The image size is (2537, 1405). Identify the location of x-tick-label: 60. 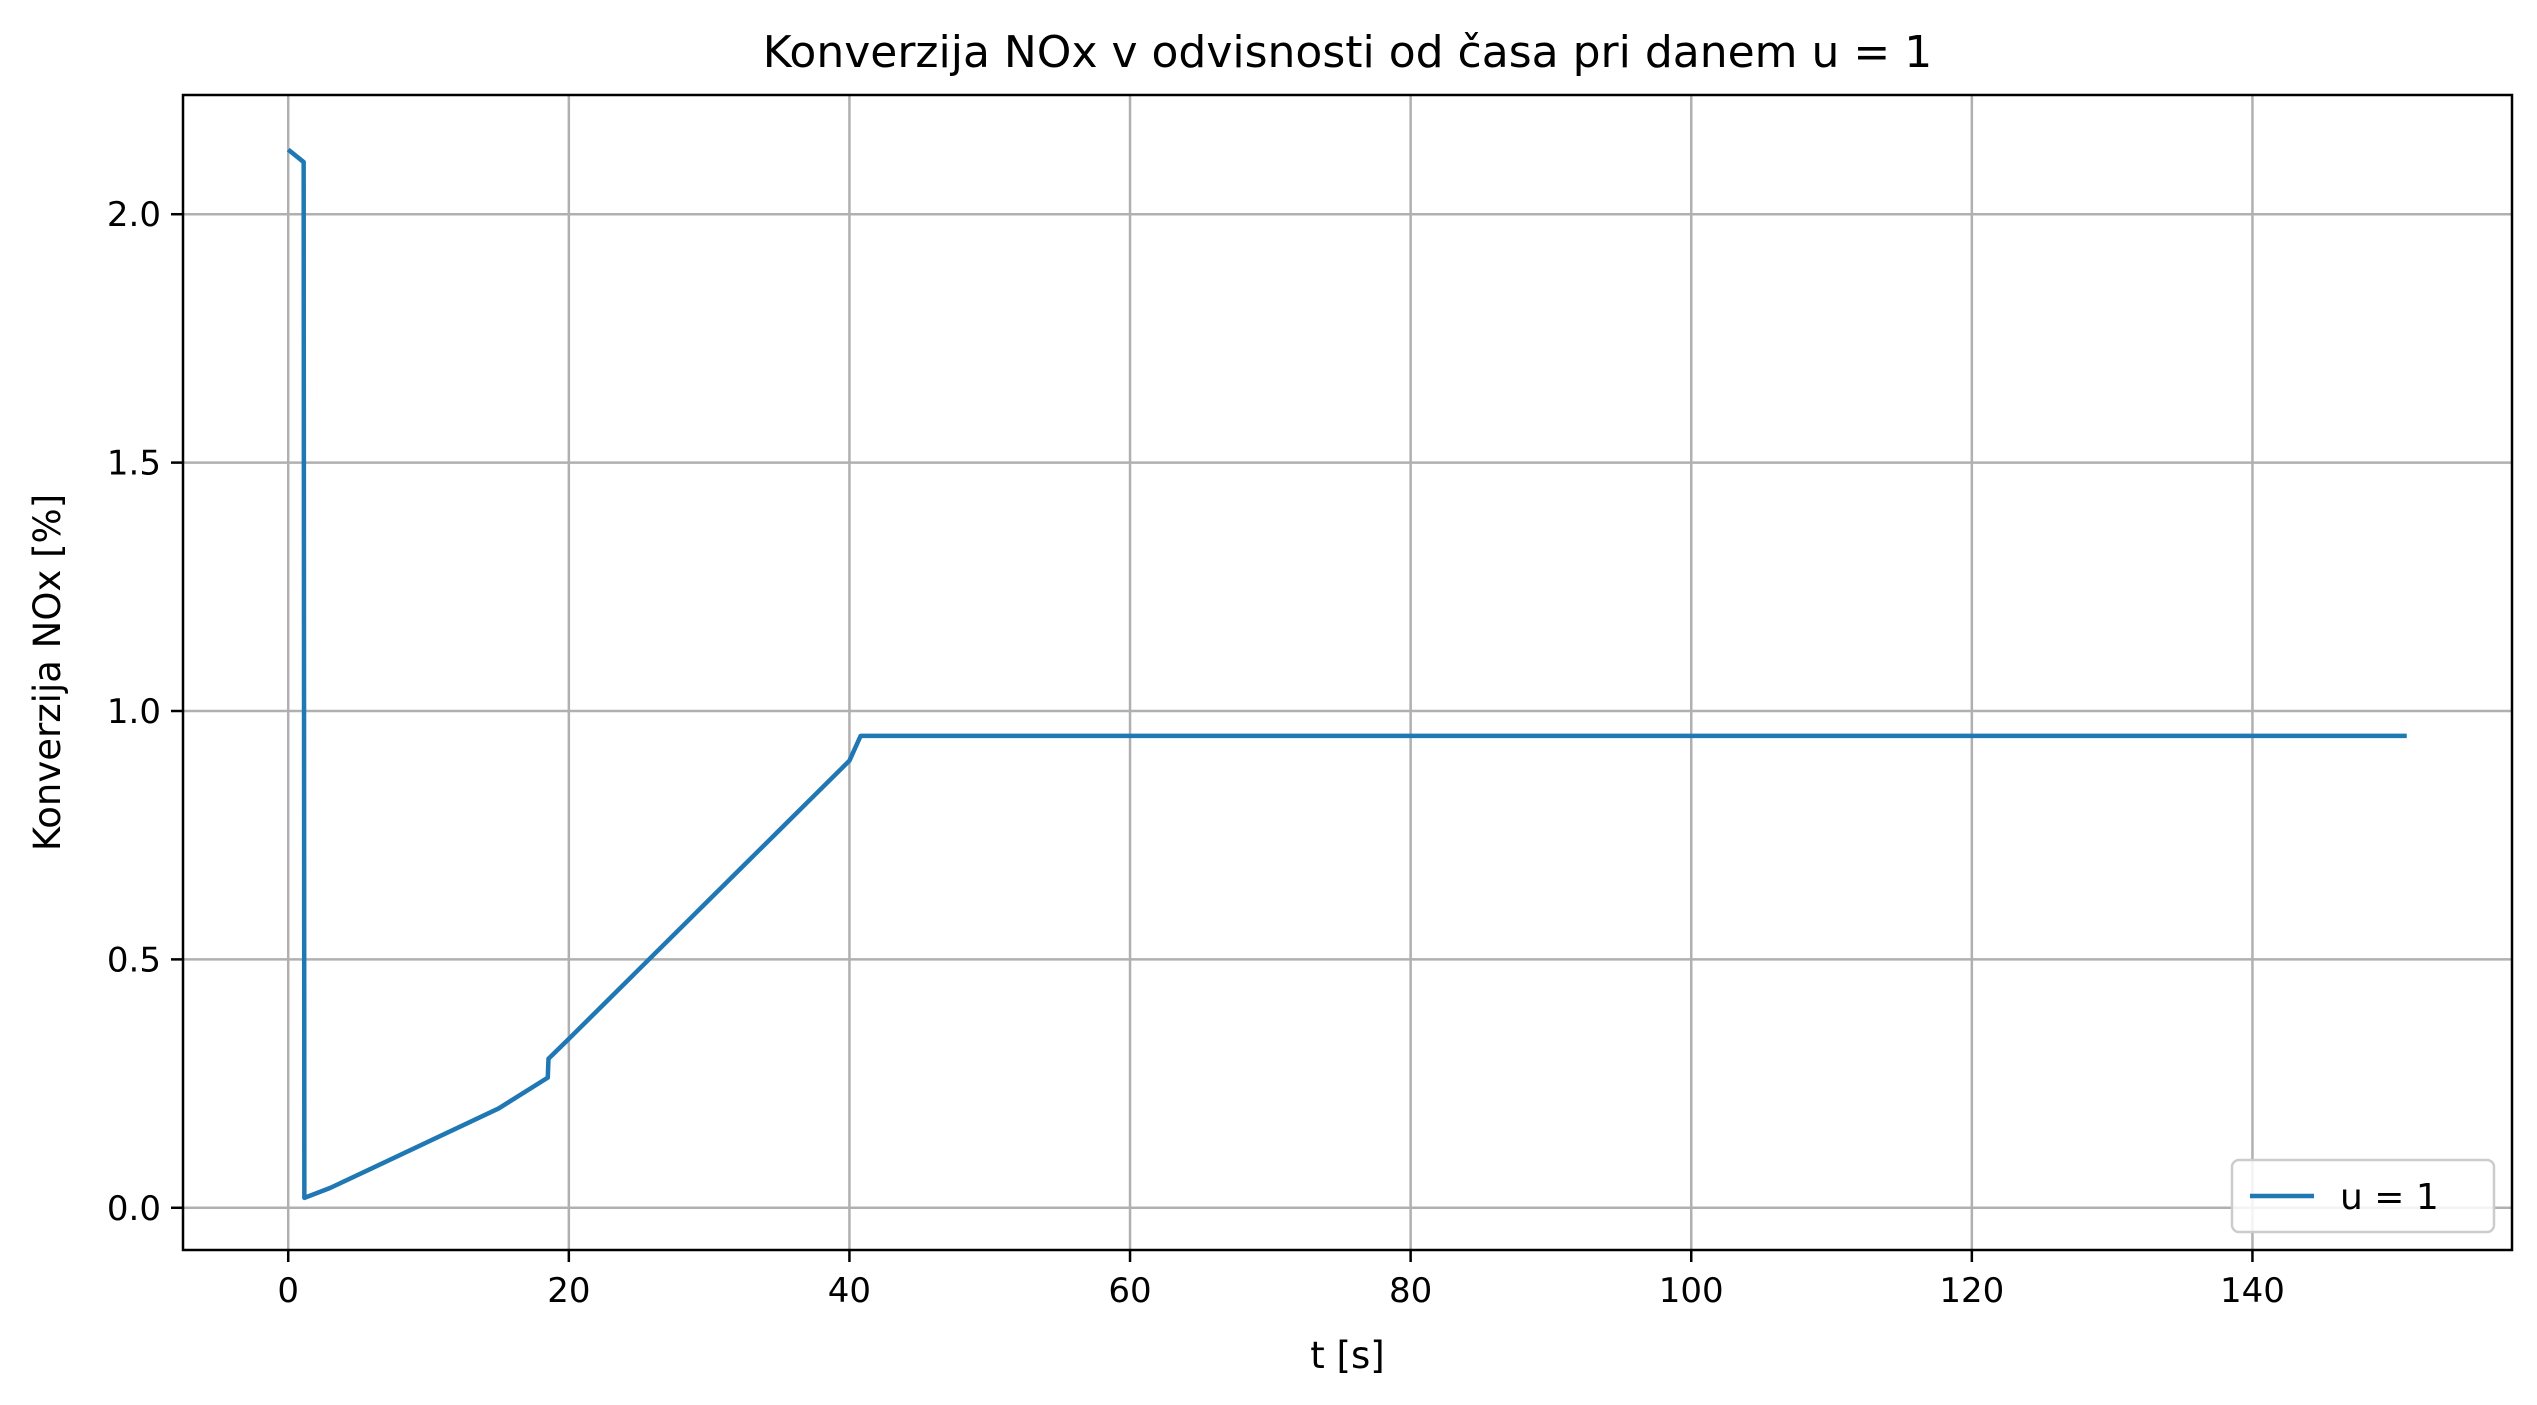
(1129, 1291).